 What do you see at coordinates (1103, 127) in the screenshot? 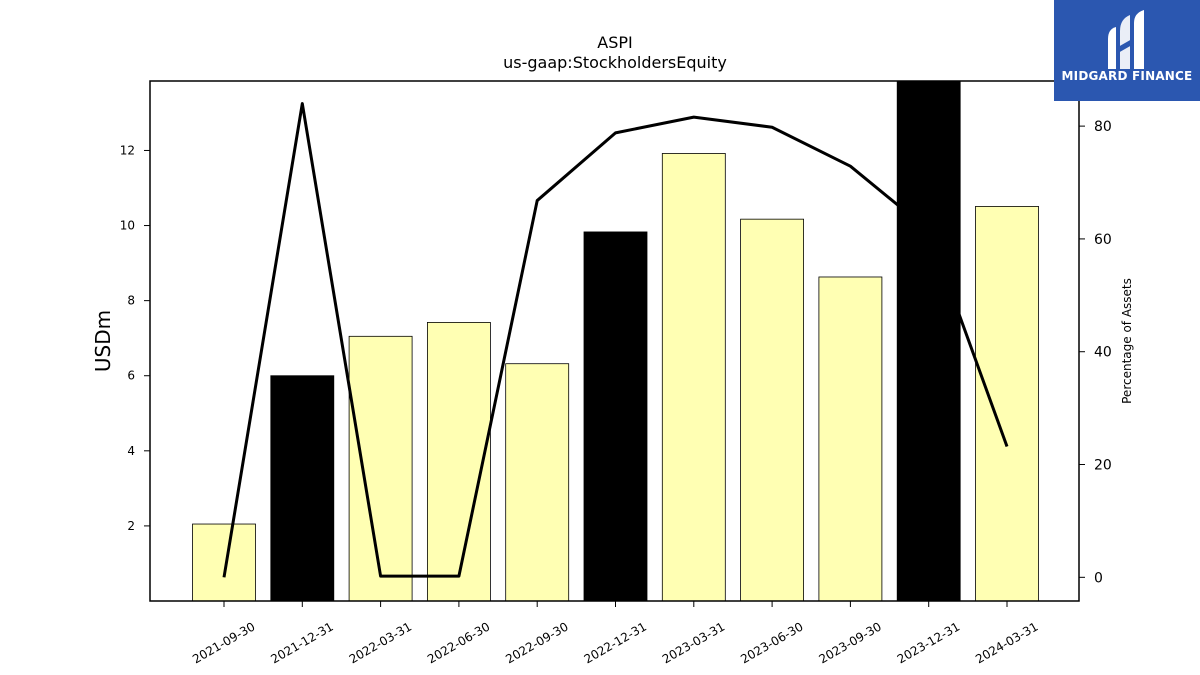
I see `y2-tick-label: 80` at bounding box center [1103, 127].